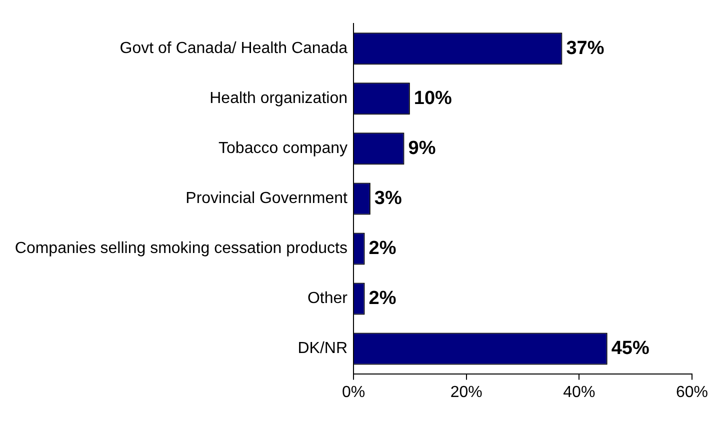  Describe the element at coordinates (283, 149) in the screenshot. I see `y-tick-label: Tobacco company` at that location.